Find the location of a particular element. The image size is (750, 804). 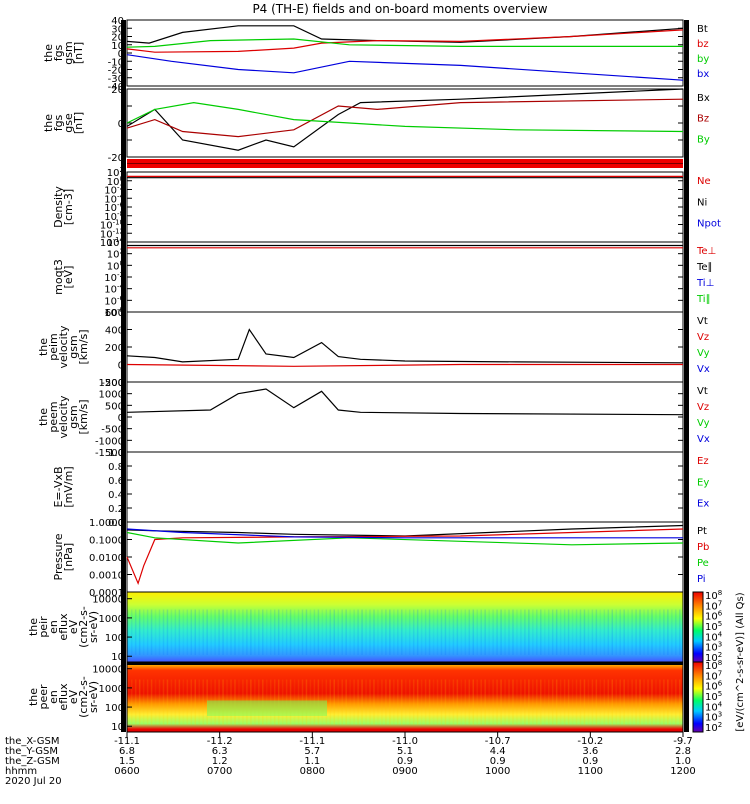

xaxis-value: 0.9 is located at coordinates (498, 761).